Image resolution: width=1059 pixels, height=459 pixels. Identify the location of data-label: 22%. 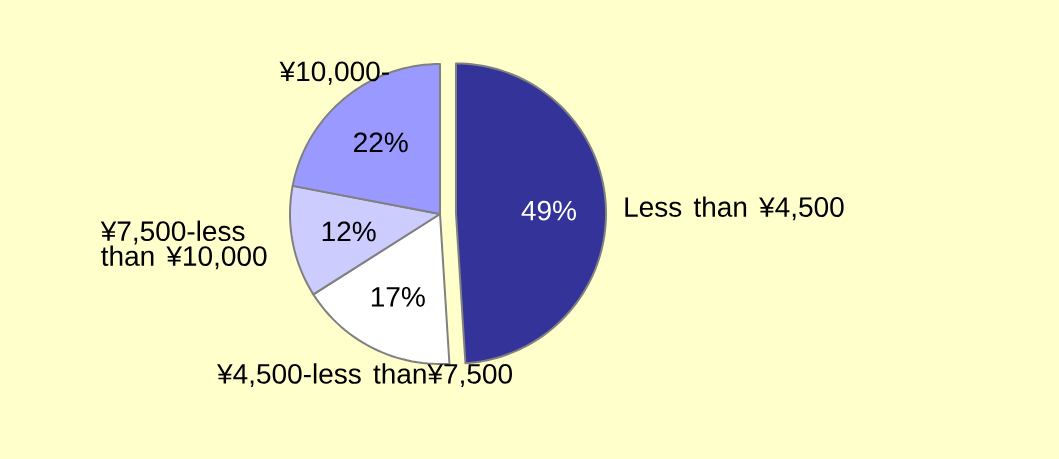
(381, 142).